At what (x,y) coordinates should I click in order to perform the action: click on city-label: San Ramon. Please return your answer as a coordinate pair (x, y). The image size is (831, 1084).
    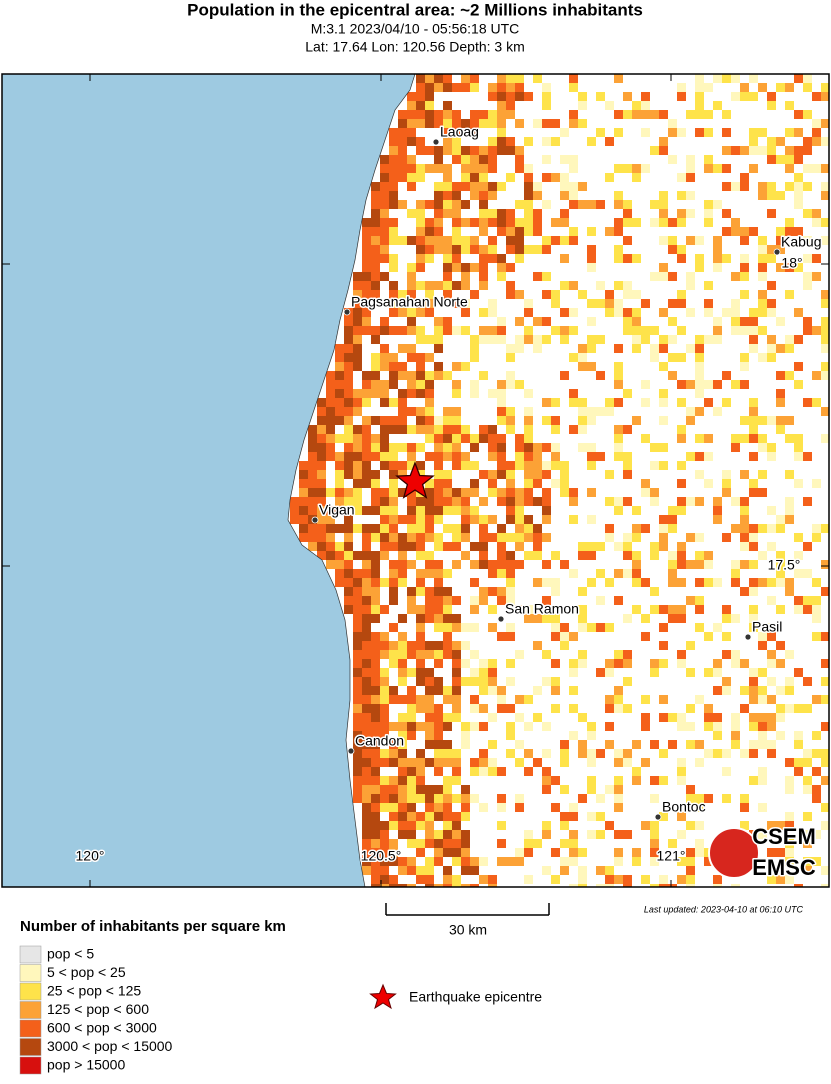
    Looking at the image, I should click on (542, 609).